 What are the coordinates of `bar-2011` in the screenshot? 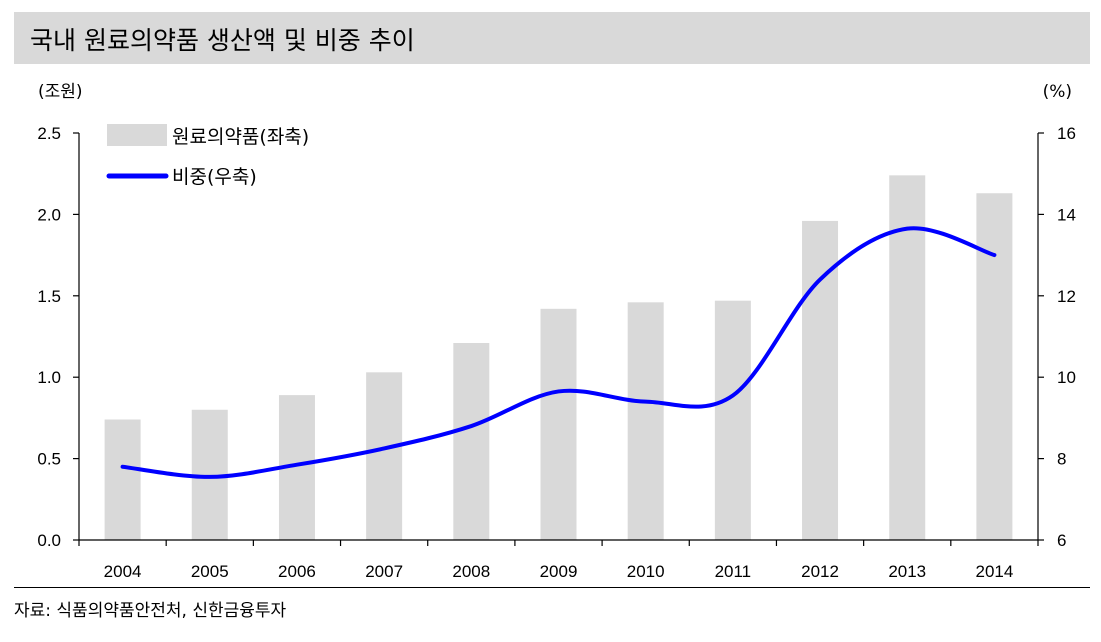 It's located at (732, 420).